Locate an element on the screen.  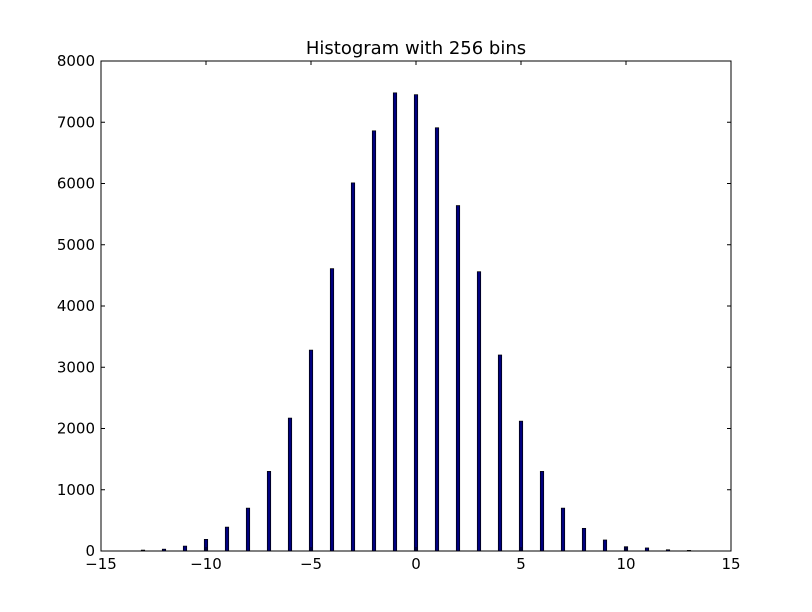
y-tick-label: 2000 is located at coordinates (76, 429).